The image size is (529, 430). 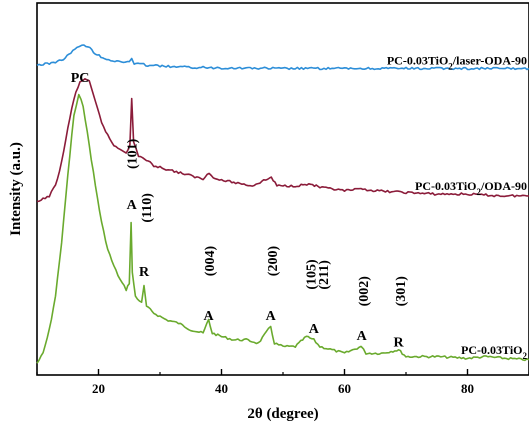 I want to click on x-axis-ticks: 20 40 60 80, so click(x=282, y=382).